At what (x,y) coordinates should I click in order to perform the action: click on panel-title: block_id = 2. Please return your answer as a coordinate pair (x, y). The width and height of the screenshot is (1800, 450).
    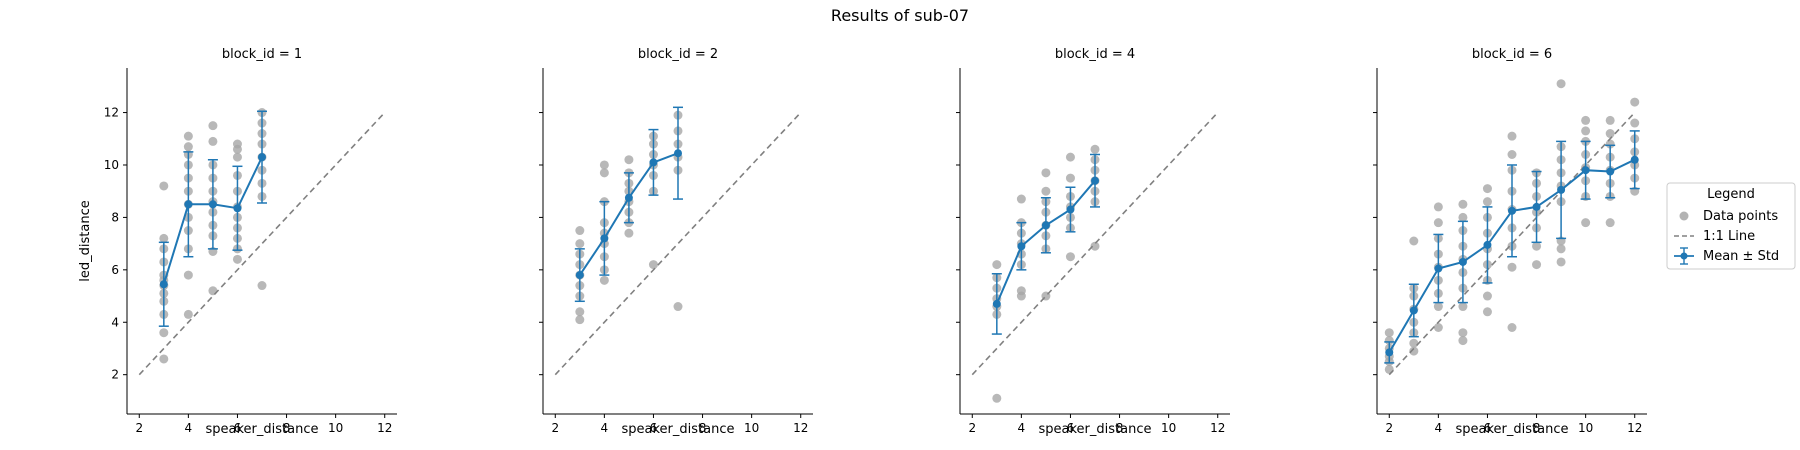
    Looking at the image, I should click on (678, 54).